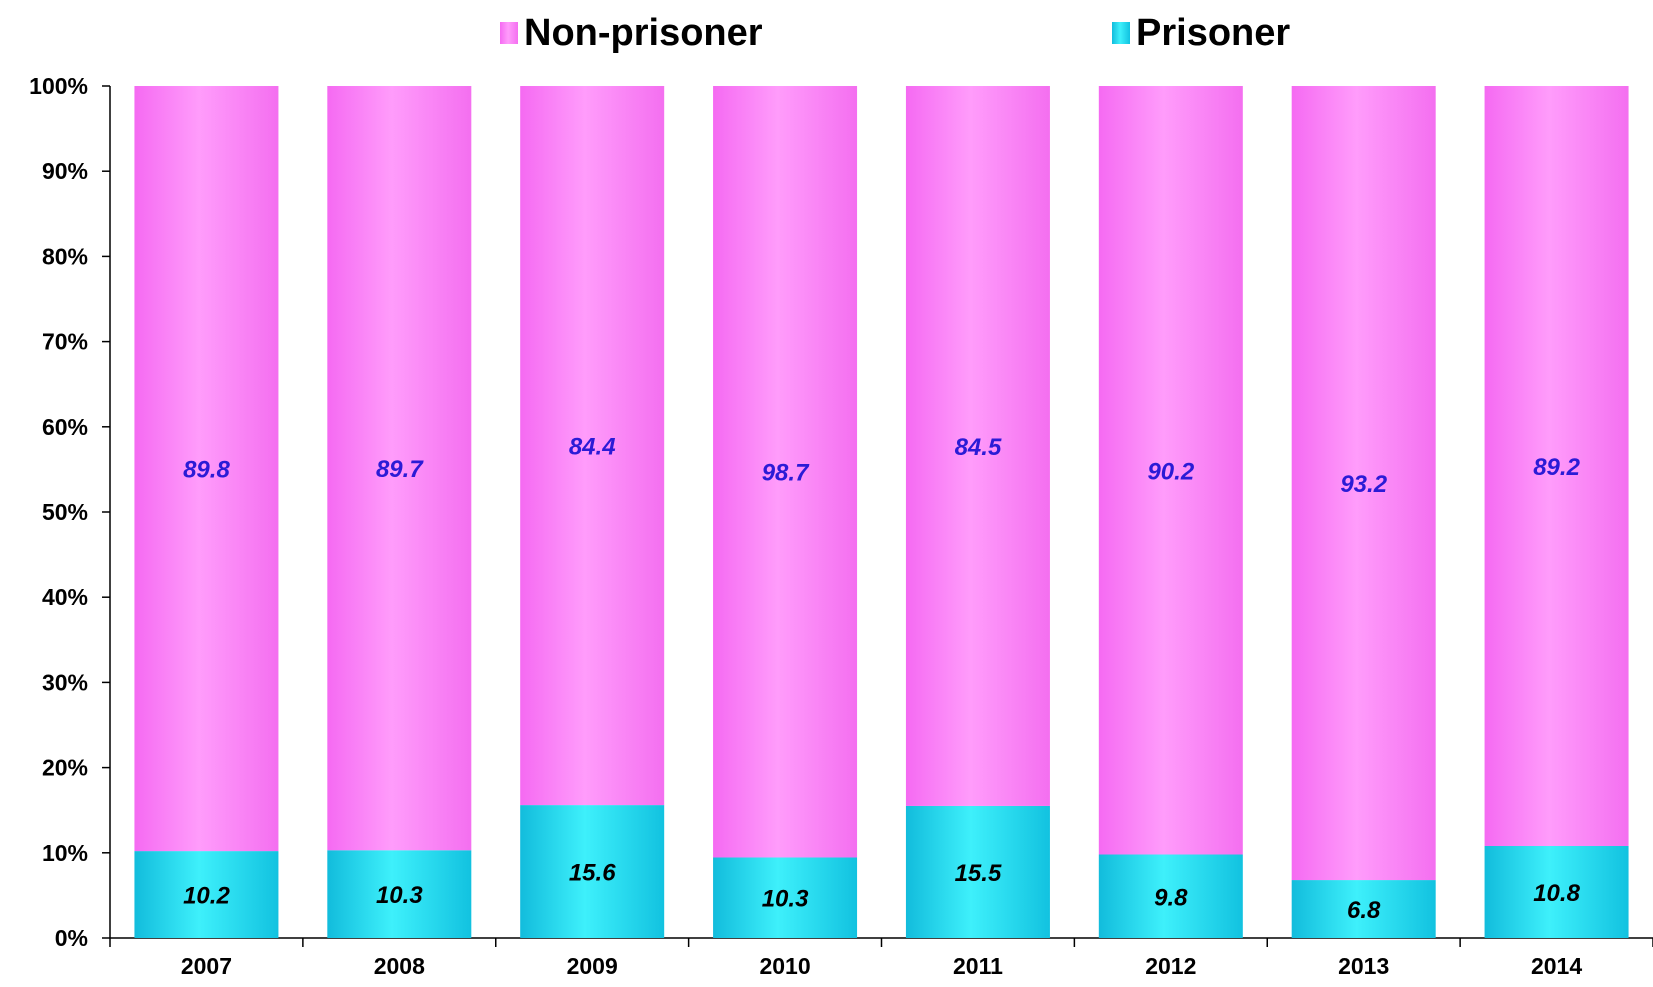 Image resolution: width=1653 pixels, height=987 pixels. I want to click on y-tick-label: 60%, so click(65, 427).